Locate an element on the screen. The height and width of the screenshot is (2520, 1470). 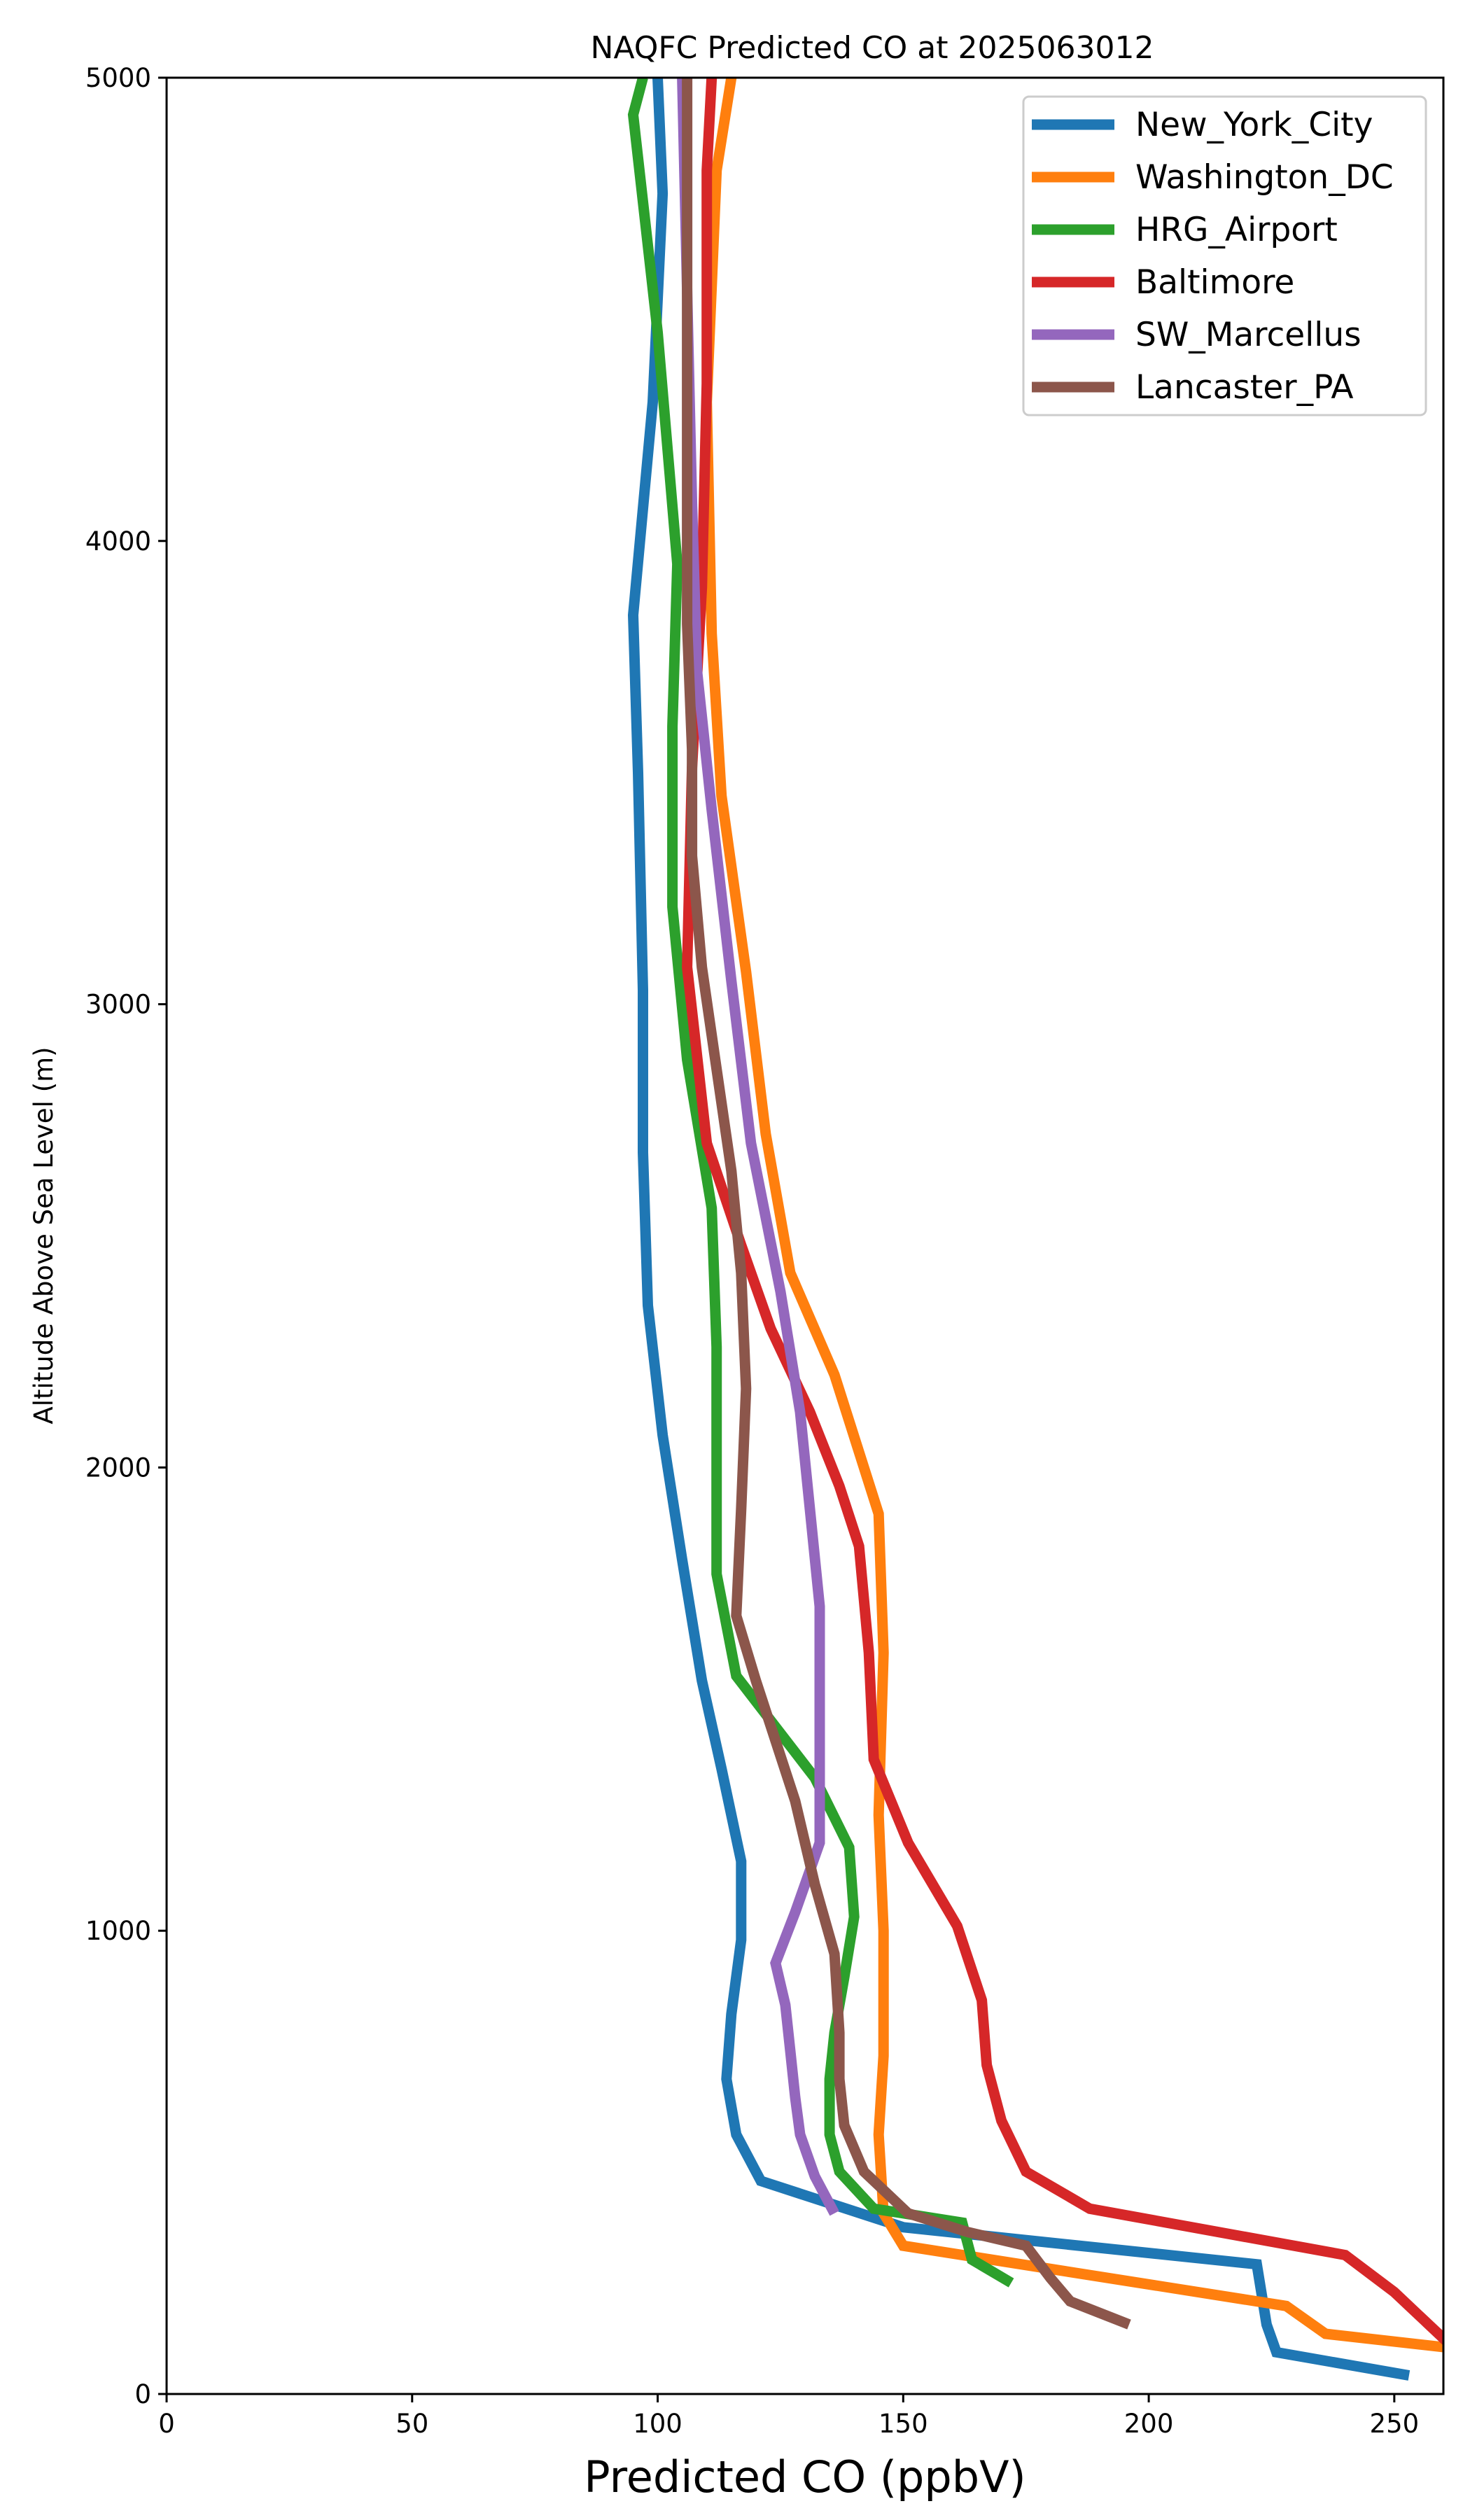
y-tick-label-4: 4000 is located at coordinates (118, 541).